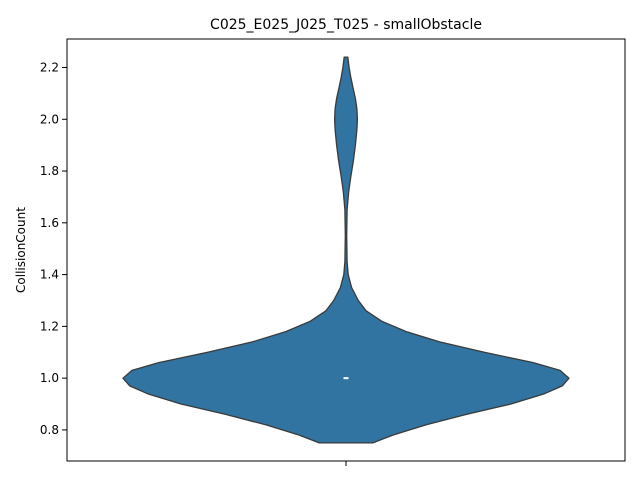 The image size is (640, 480). I want to click on y-tick-label: 2.0, so click(49, 119).